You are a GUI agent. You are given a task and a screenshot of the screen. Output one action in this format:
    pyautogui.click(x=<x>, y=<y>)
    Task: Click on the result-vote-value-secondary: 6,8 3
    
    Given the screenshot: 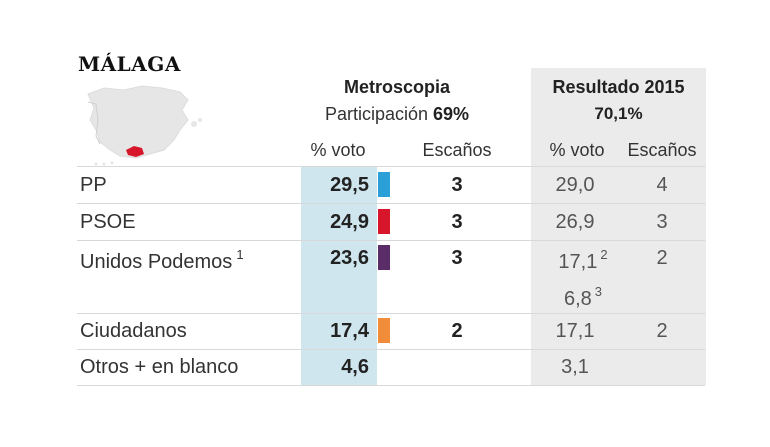 What is the action you would take?
    pyautogui.click(x=583, y=297)
    